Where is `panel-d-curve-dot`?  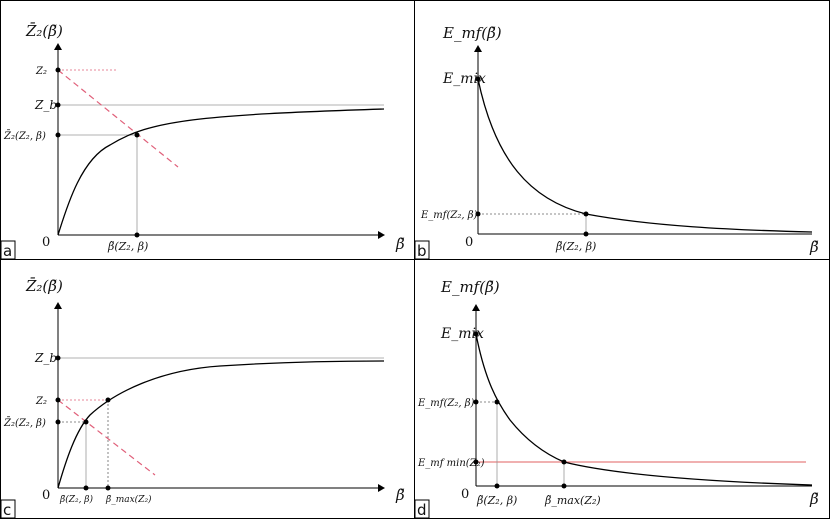
panel-d-curve-dot is located at coordinates (497, 402).